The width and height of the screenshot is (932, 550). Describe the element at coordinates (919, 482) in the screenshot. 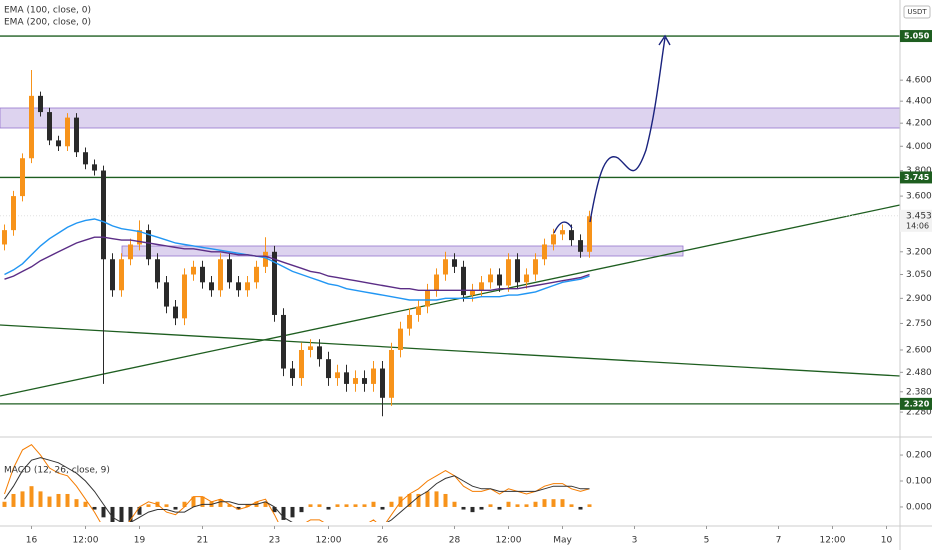

I see `y-tick-label: 0.100` at that location.